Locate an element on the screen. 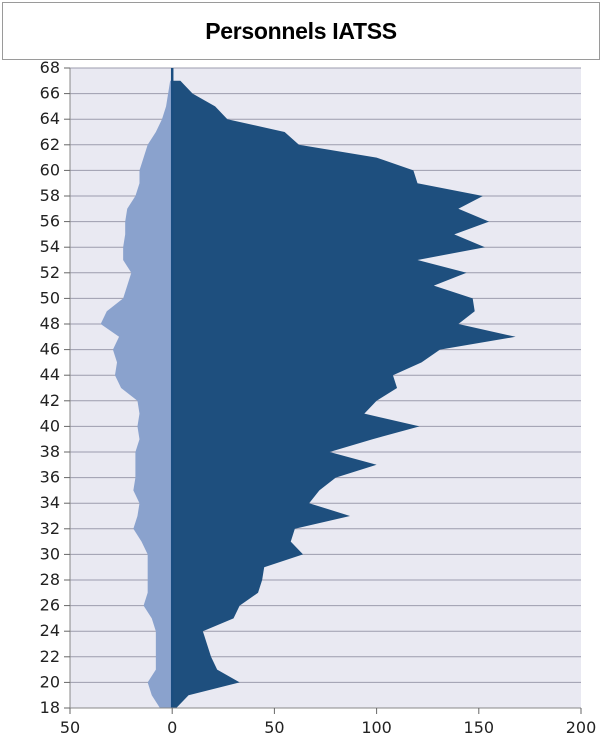 Image resolution: width=604 pixels, height=751 pixels. y-tick-label: 66 is located at coordinates (50, 93).